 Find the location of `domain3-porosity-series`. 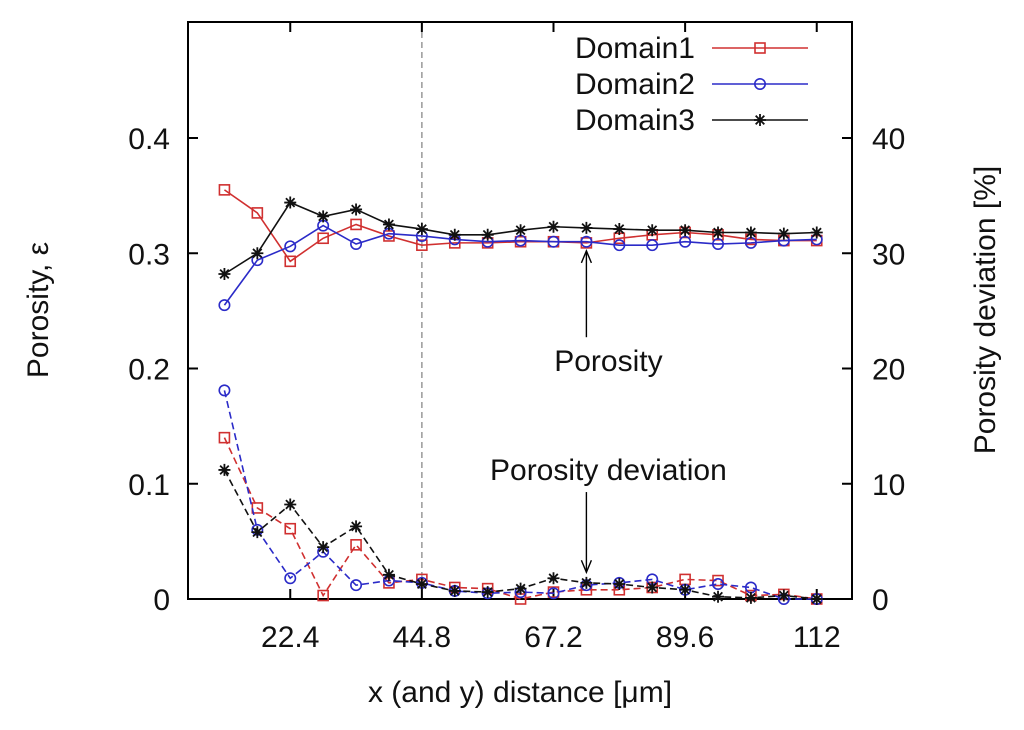

domain3-porosity-series is located at coordinates (520, 238).